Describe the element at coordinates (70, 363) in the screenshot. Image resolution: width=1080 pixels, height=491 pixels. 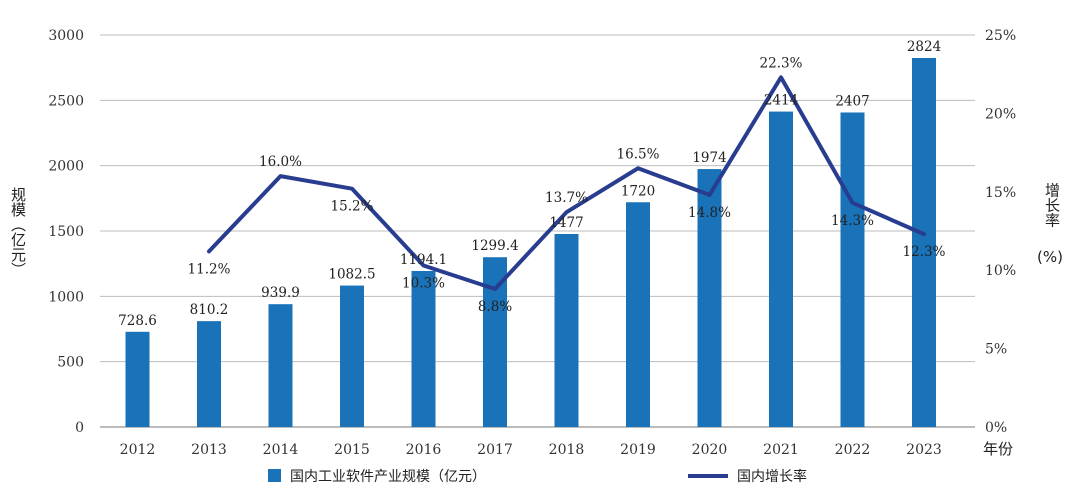
I see `left-tick-label: 500` at that location.